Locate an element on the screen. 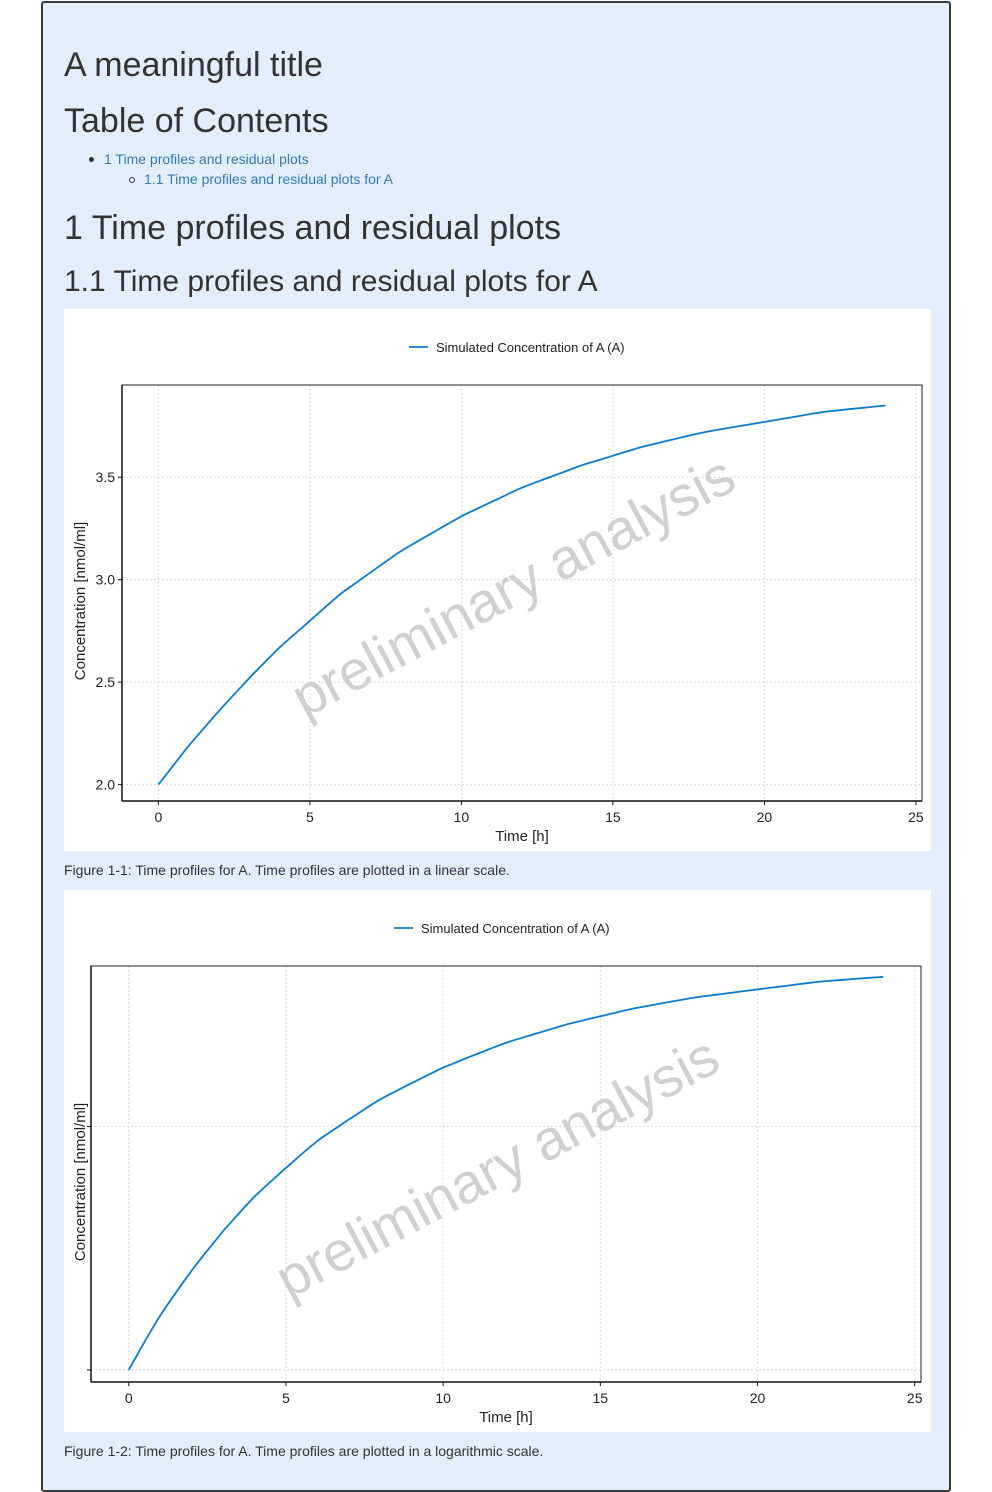  toc-link-label: 1 Time profiles and residual plots is located at coordinates (206, 159).